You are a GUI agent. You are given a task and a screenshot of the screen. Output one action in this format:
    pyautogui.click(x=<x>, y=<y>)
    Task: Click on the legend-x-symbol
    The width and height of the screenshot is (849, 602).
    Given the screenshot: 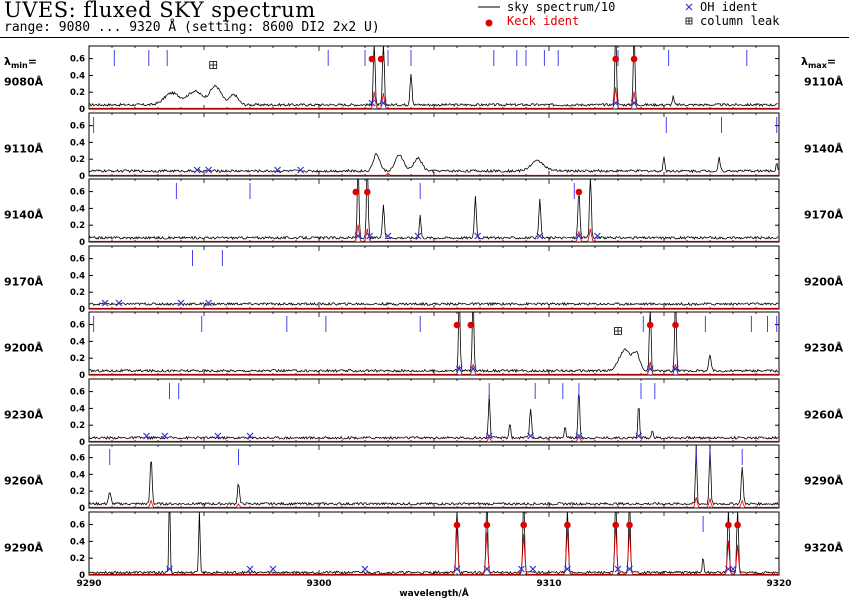 What is the action you would take?
    pyautogui.click(x=689, y=7)
    